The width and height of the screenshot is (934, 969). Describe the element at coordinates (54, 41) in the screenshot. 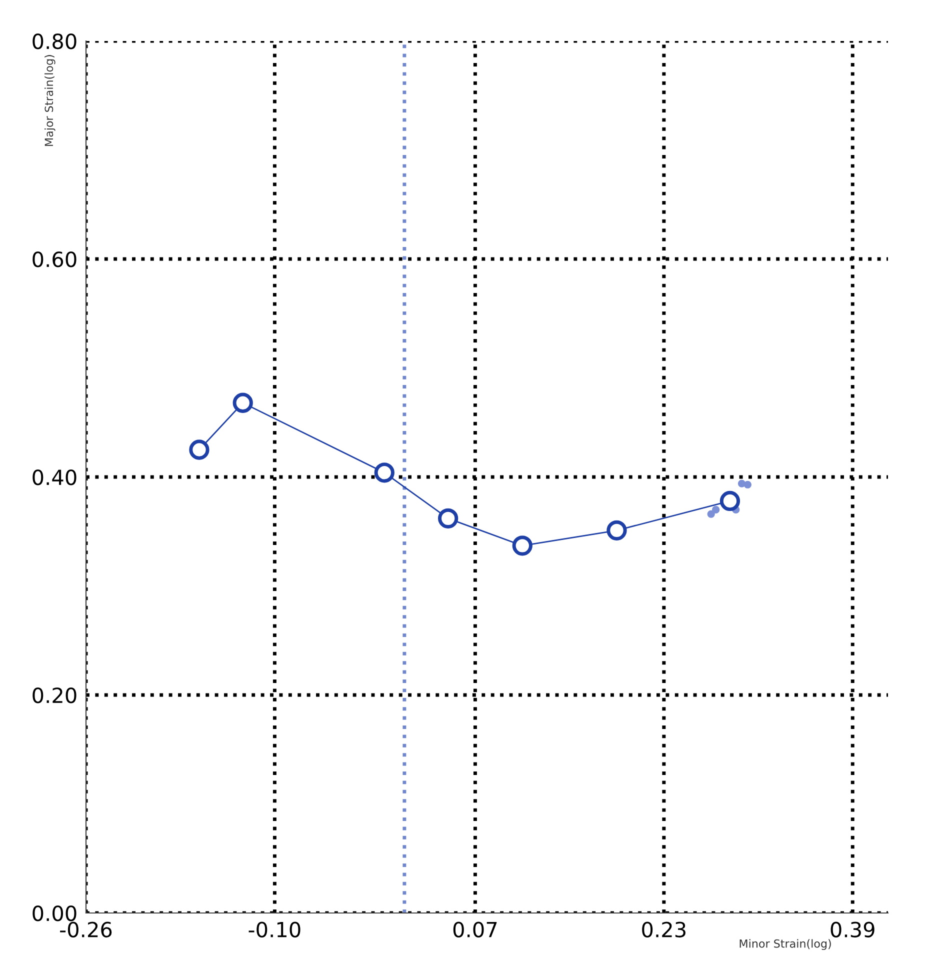

I see `y-tick-label: 0.80` at that location.